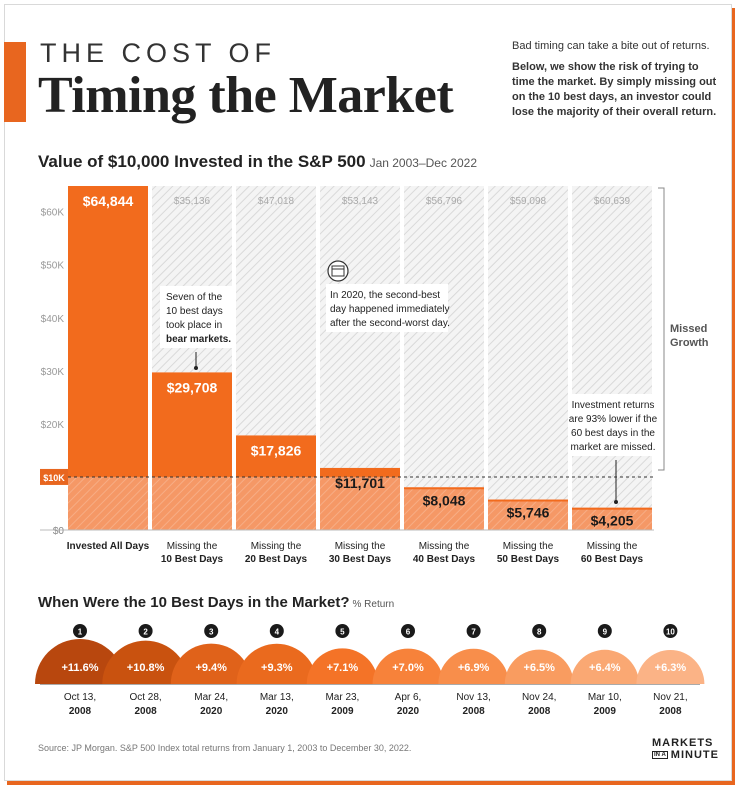 The height and width of the screenshot is (787, 738). What do you see at coordinates (145, 697) in the screenshot?
I see `date-label: Oct 28,` at bounding box center [145, 697].